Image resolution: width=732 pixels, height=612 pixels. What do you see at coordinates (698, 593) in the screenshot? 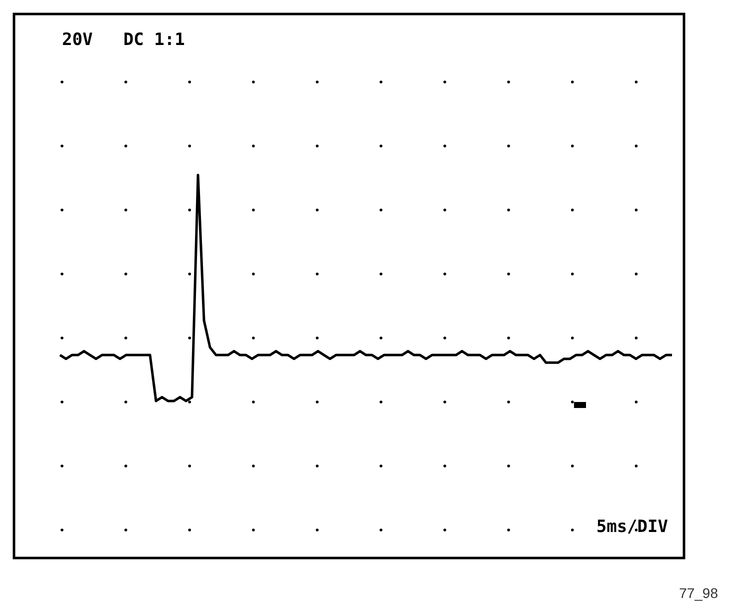
I see `text: 77_98` at bounding box center [698, 593].